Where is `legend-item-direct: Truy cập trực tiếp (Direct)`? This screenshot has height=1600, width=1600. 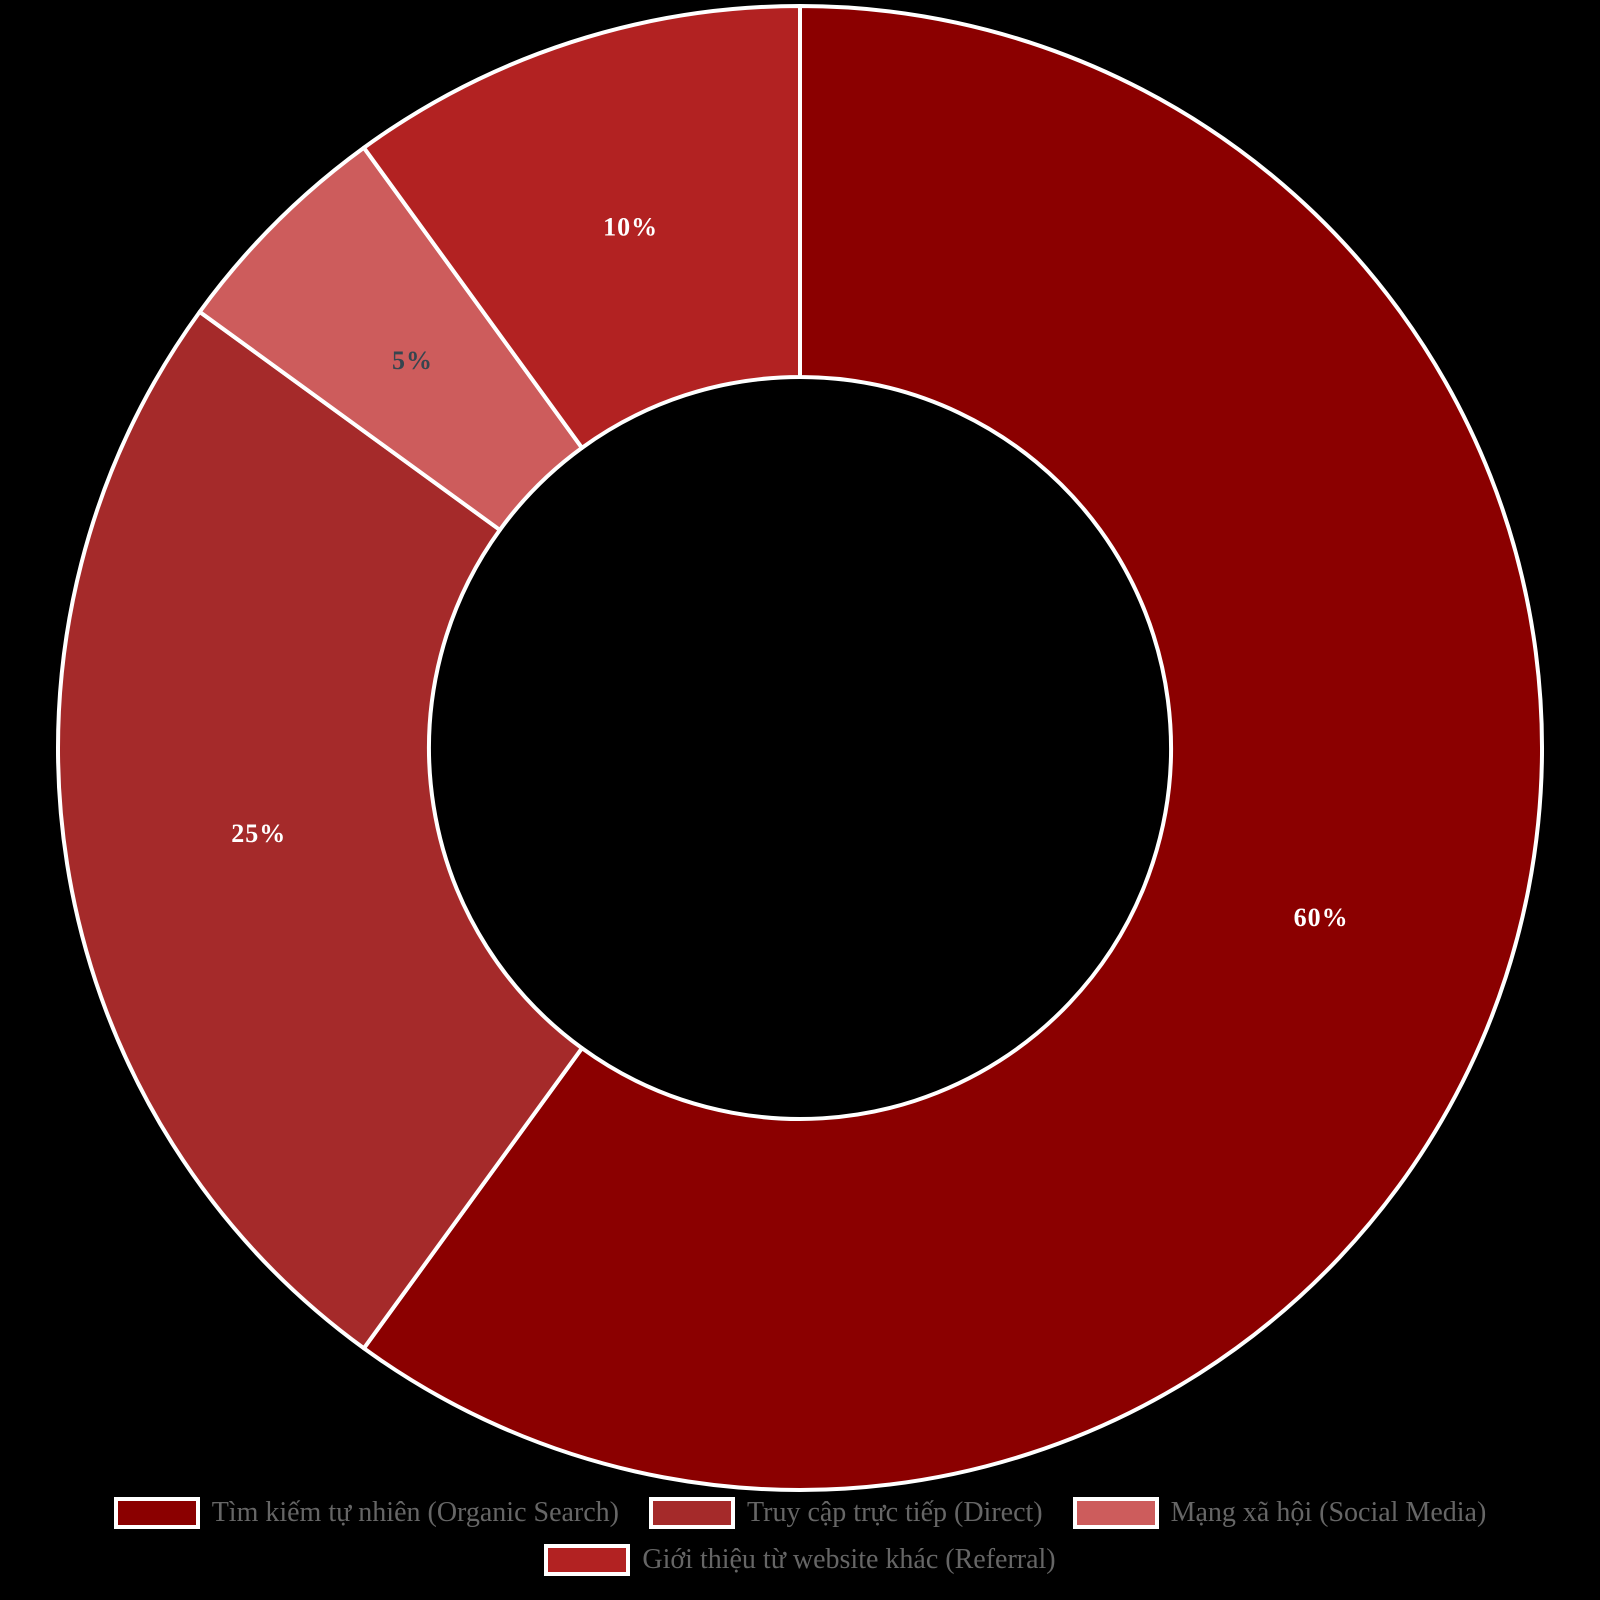 legend-item-direct: Truy cập trực tiếp (Direct) is located at coordinates (846, 1513).